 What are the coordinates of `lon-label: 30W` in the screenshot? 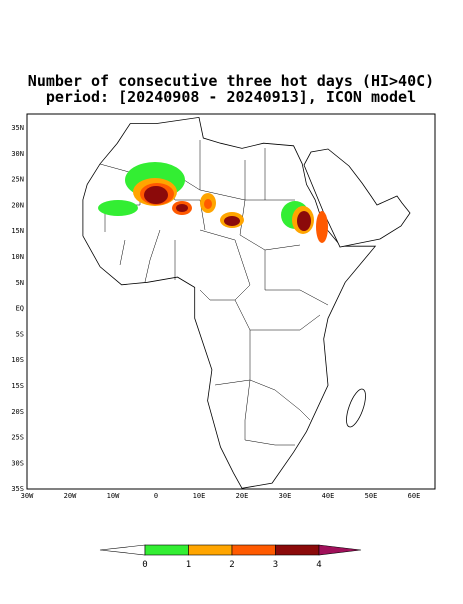 It's located at (27, 496).